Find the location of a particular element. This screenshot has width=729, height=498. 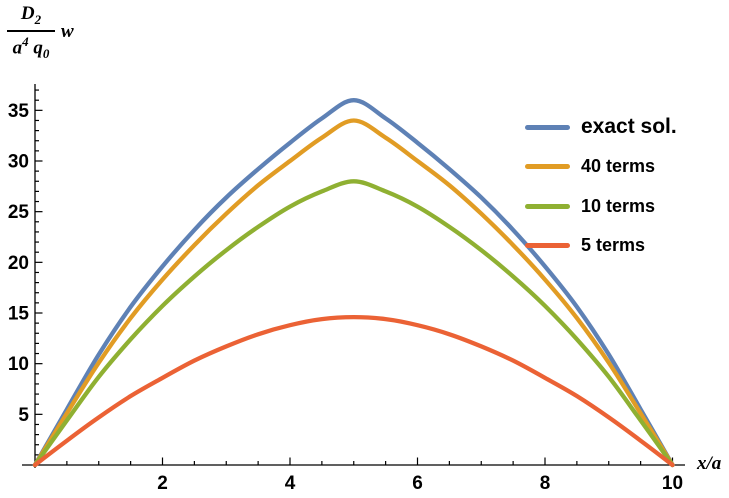

x-axis-label: x/a is located at coordinates (709, 463).